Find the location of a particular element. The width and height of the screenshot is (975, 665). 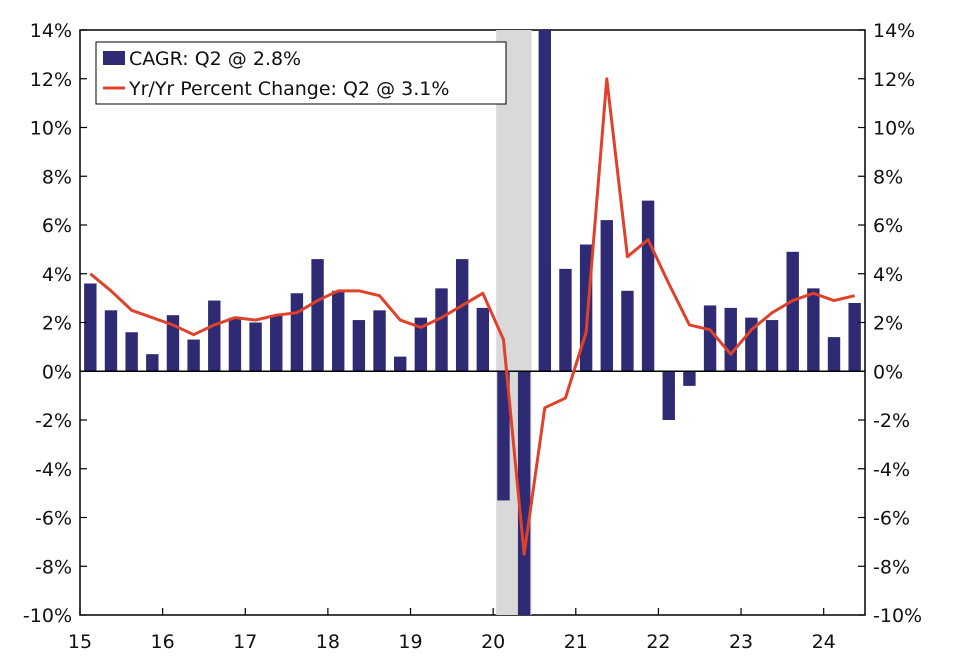

y-tick-label-left: 0% is located at coordinates (57, 372).